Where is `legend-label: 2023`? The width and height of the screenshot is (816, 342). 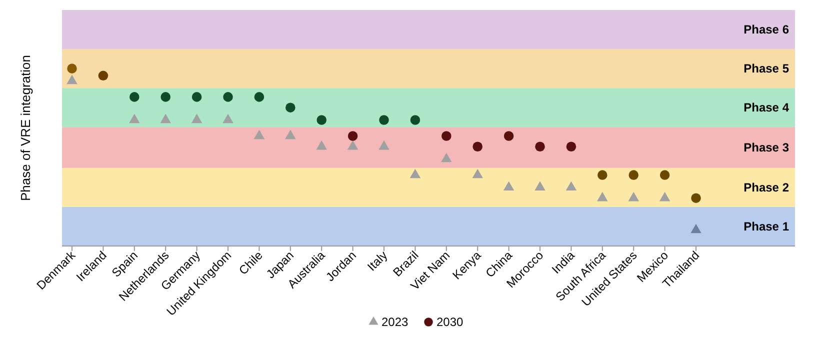
legend-label: 2023 is located at coordinates (395, 322).